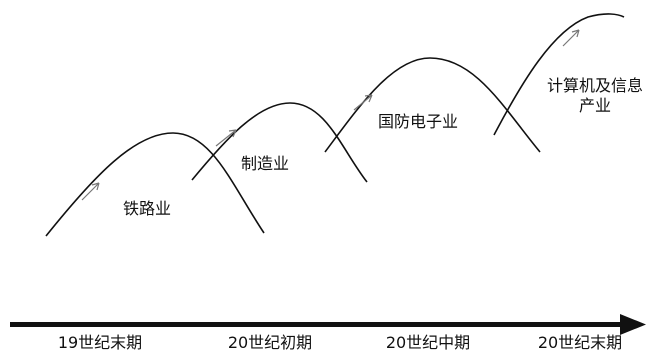 The height and width of the screenshot is (356, 666). Describe the element at coordinates (279, 142) in the screenshot. I see `wave-manufacturing` at that location.